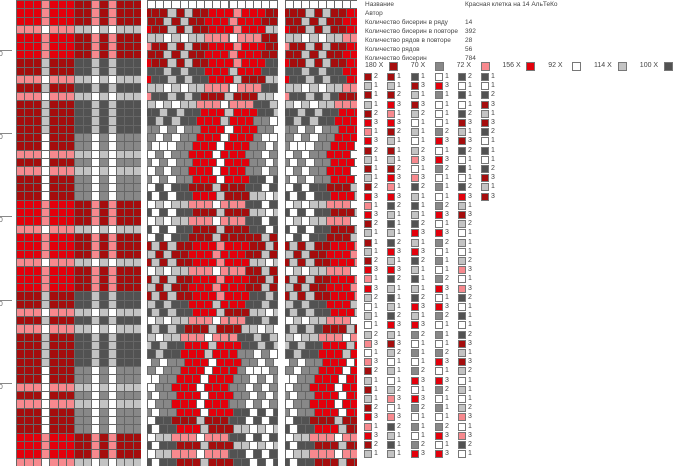 The width and height of the screenshot is (690, 466). What do you see at coordinates (649, 65) in the screenshot?
I see `palette-count: 100 X` at bounding box center [649, 65].